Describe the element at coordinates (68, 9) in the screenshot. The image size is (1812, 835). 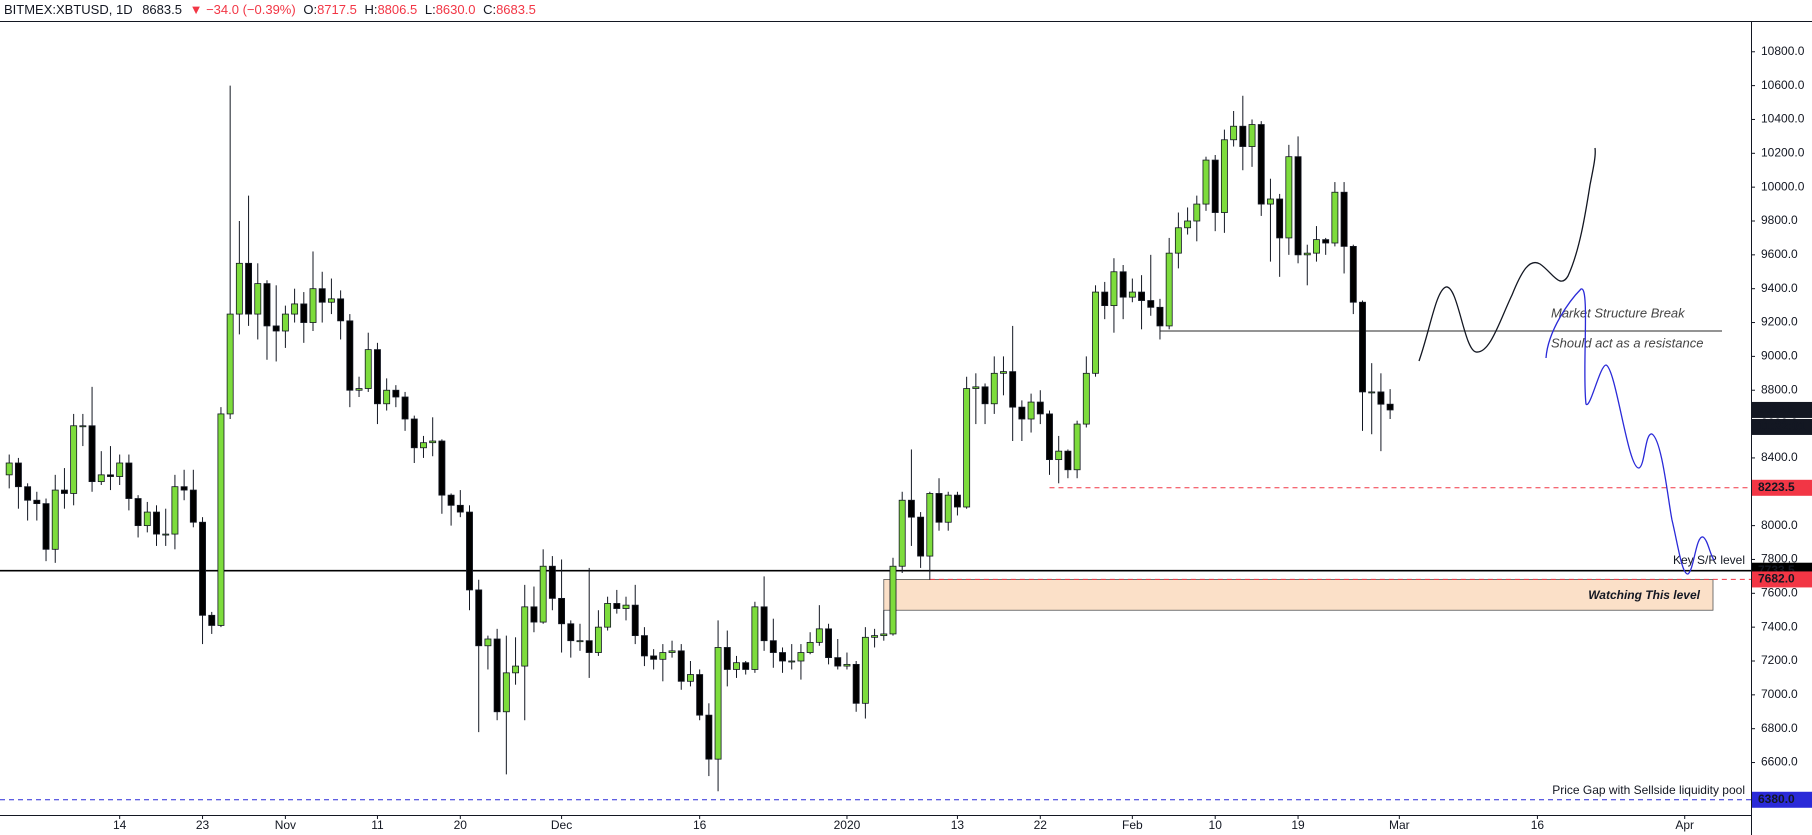
I see `symbol: BITMEX:XBTUSD, 1D` at that location.